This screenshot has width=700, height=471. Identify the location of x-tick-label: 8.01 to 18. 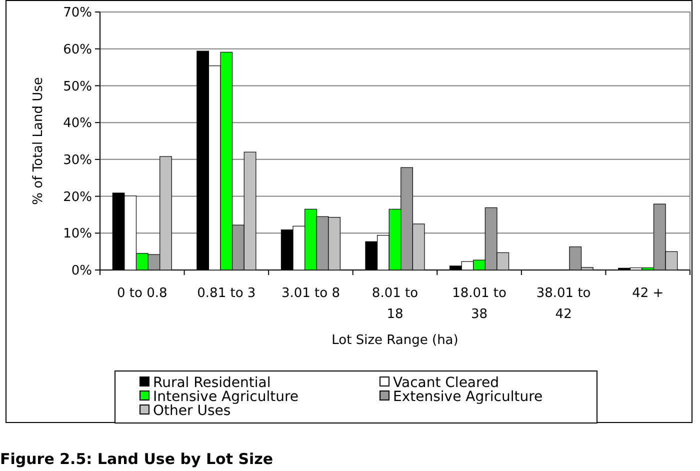
(395, 304).